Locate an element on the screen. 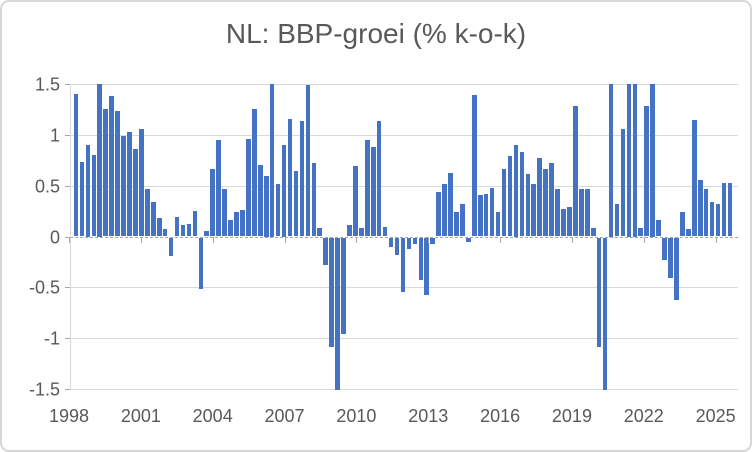  x-axis-label: 2004 is located at coordinates (212, 416).